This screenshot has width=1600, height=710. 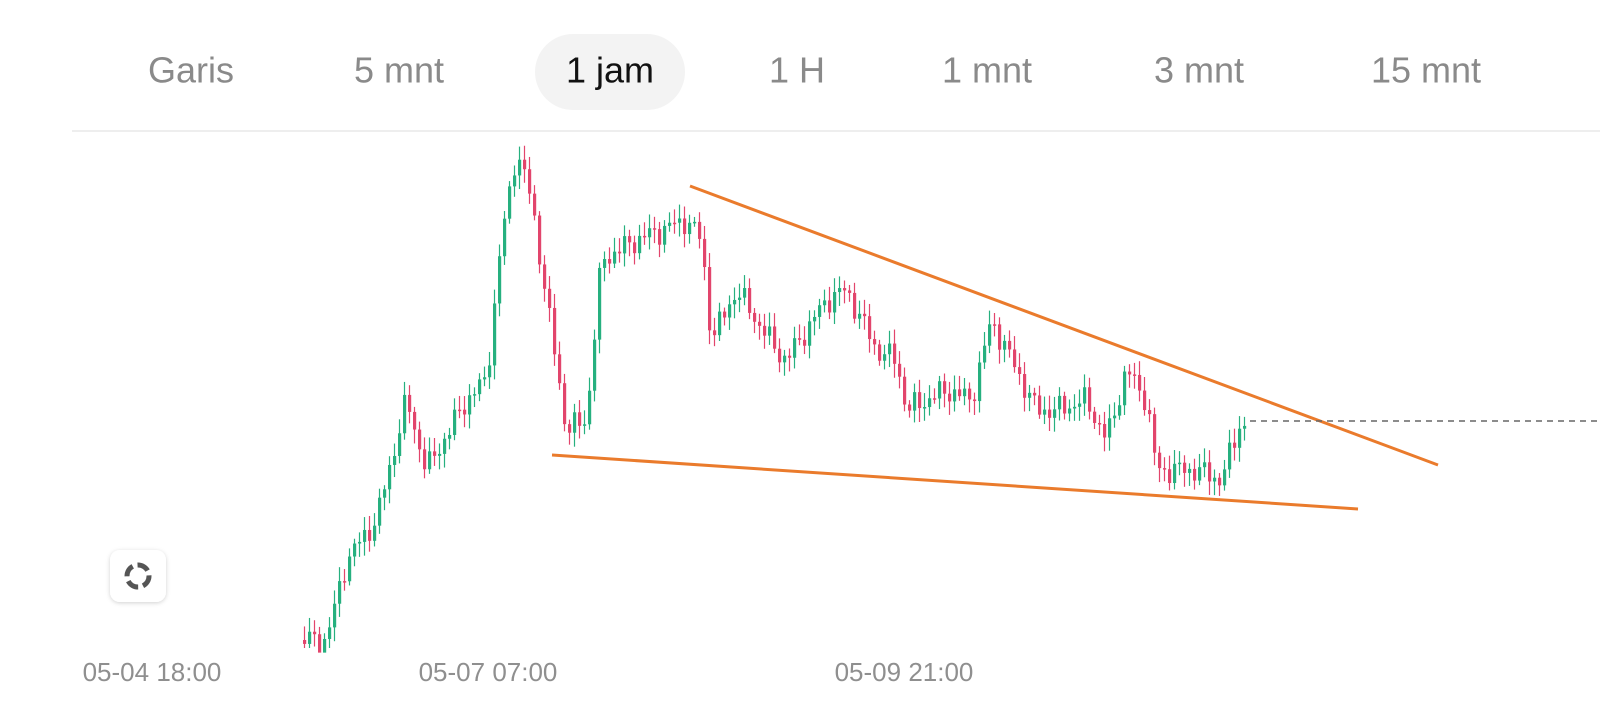 I want to click on x-axis-label: 05-04 18:00, so click(x=152, y=672).